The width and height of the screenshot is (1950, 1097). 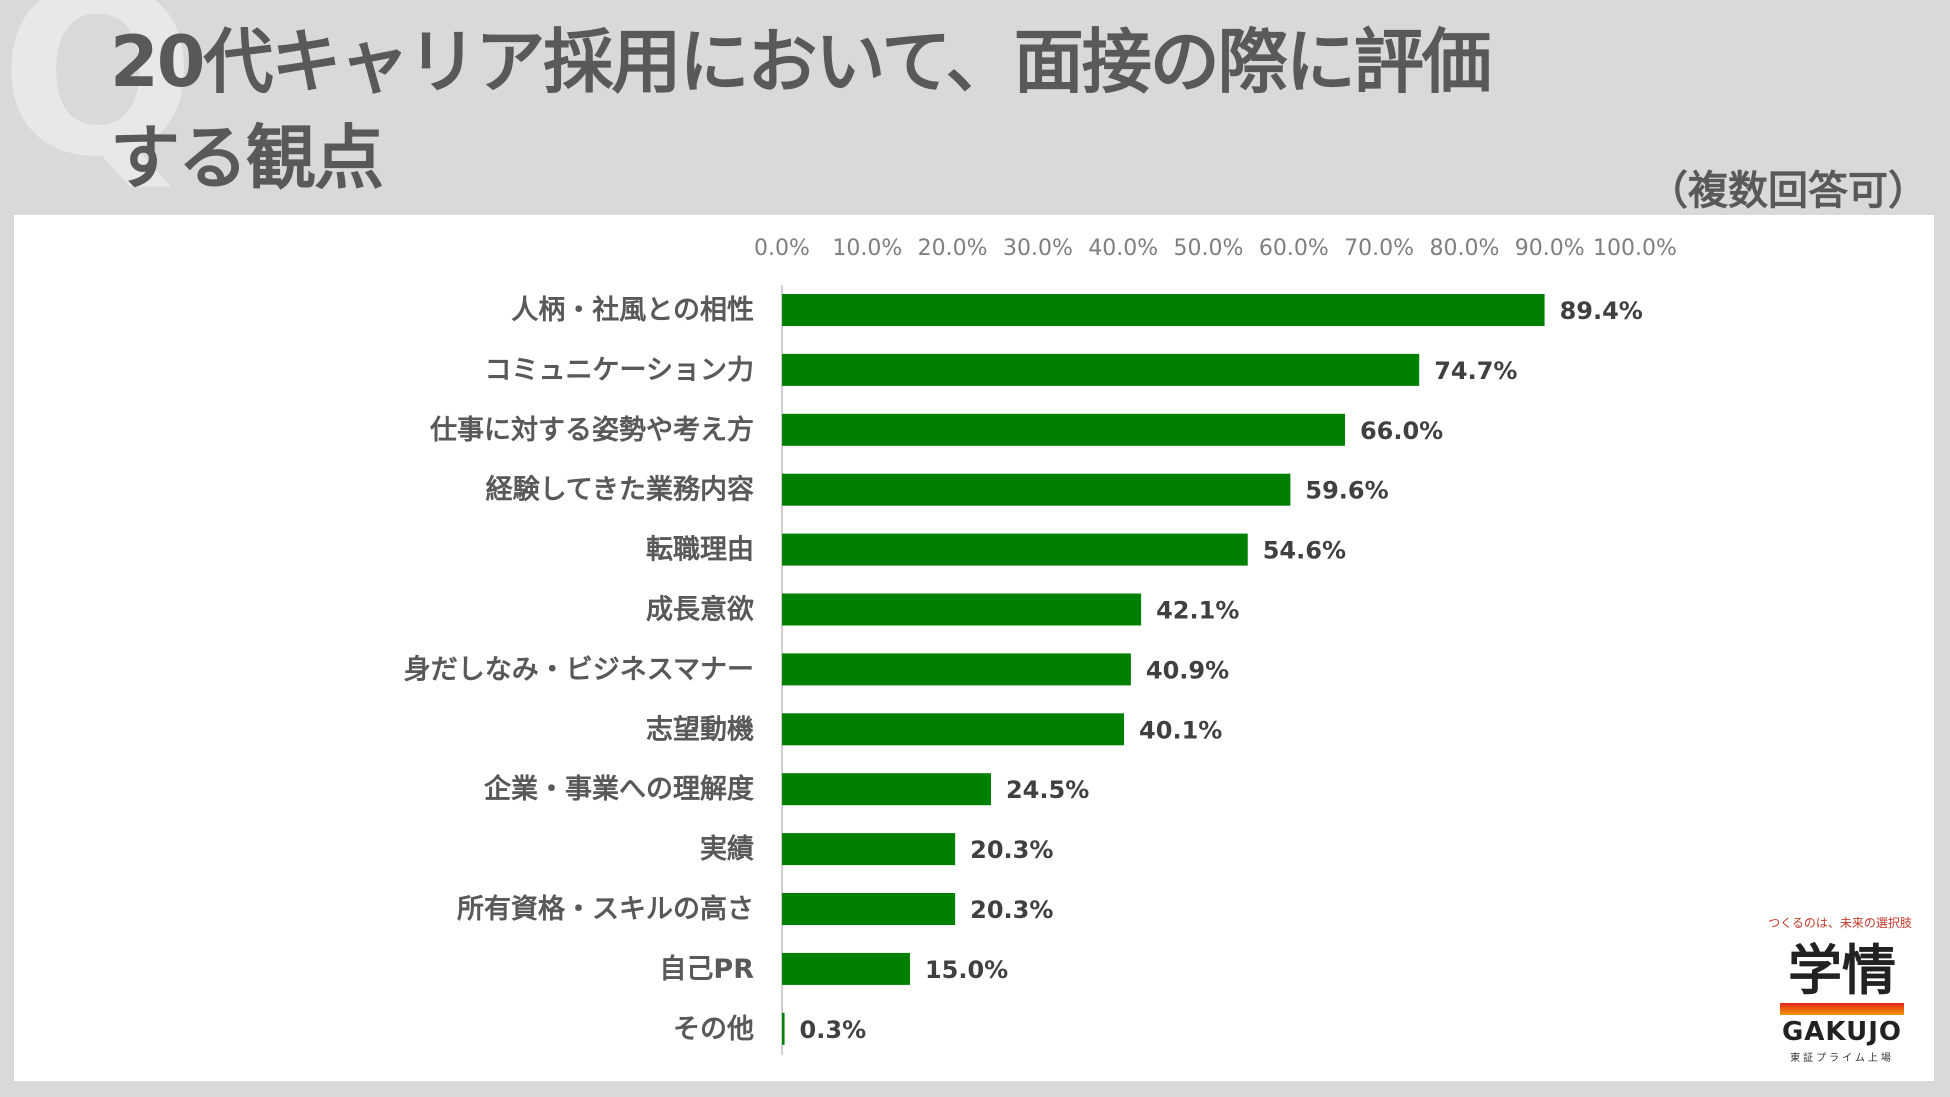 I want to click on x-tick-label: 60.0%, so click(x=1294, y=248).